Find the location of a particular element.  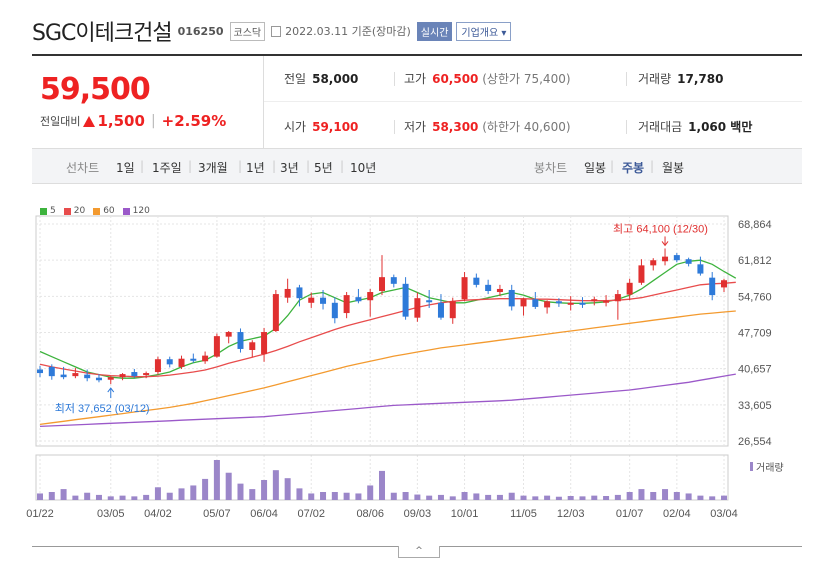

low-value: 58,300 is located at coordinates (455, 127).